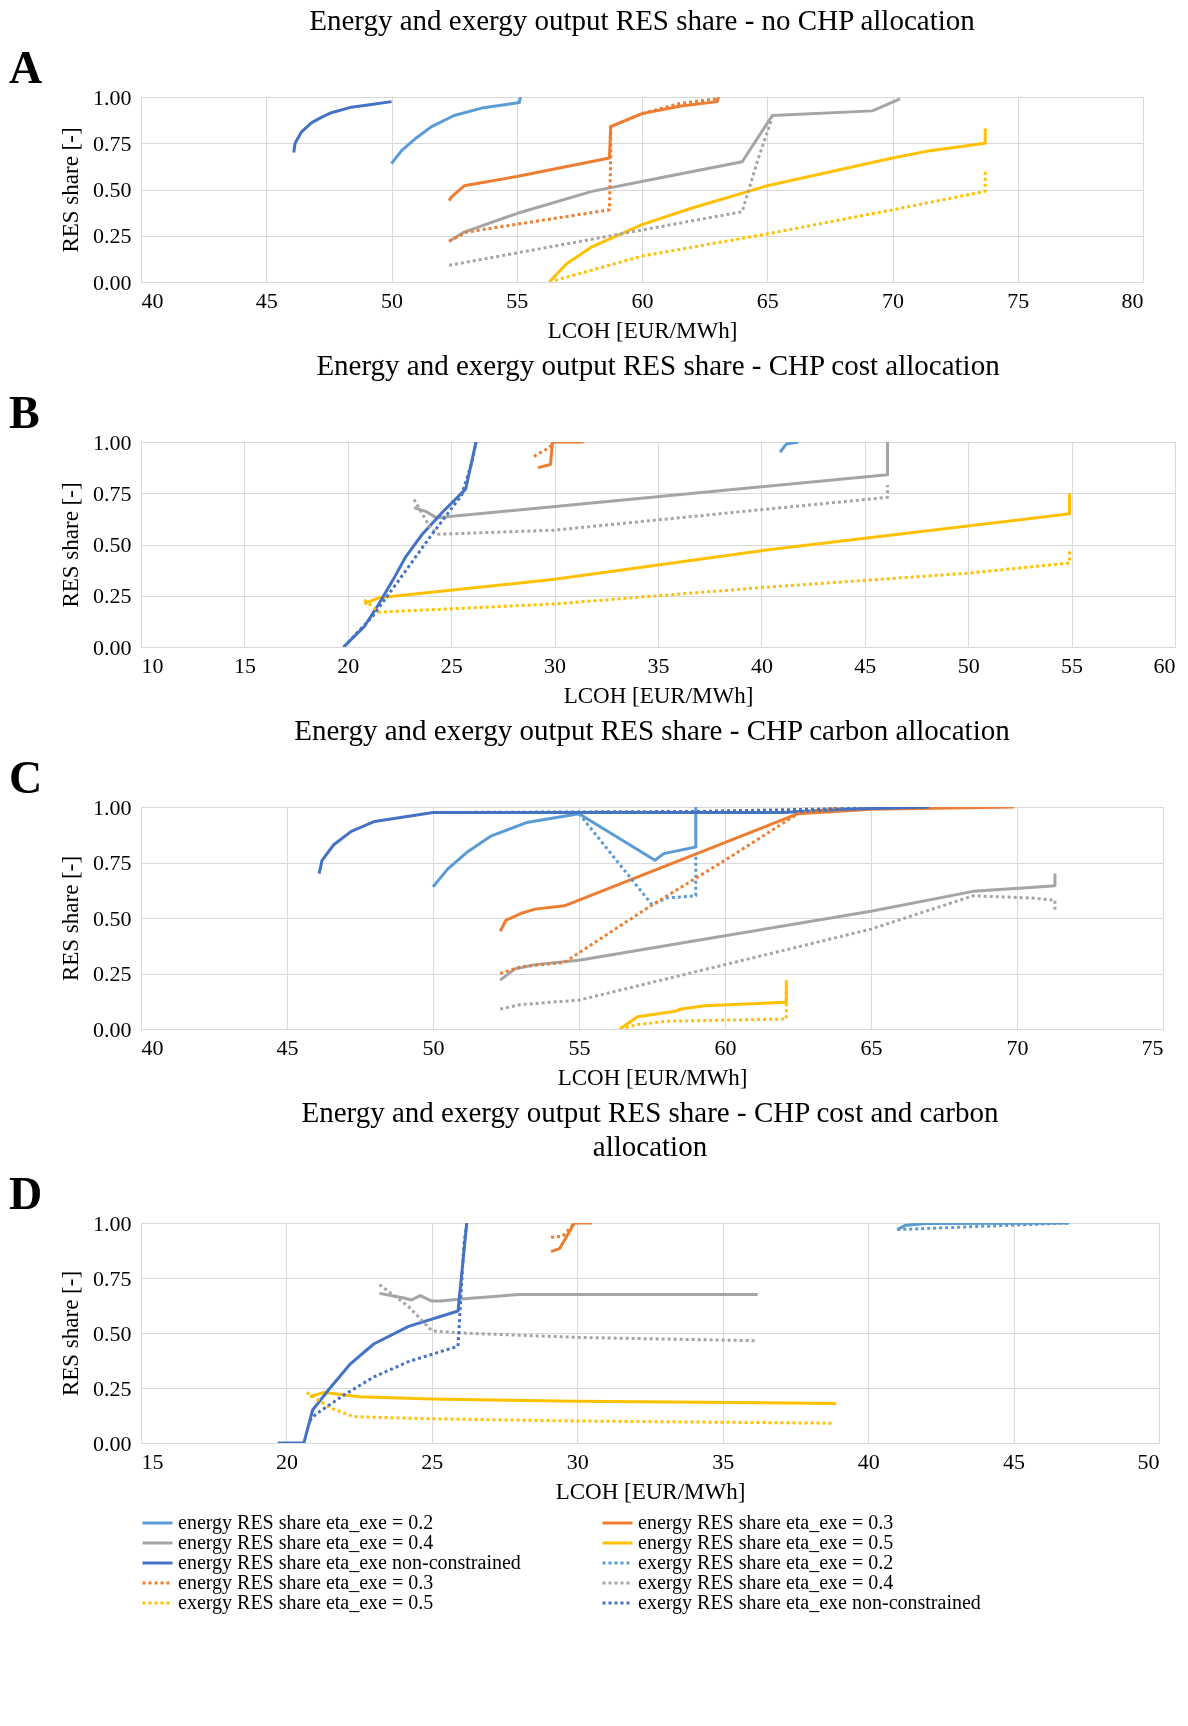 The height and width of the screenshot is (1726, 1188). What do you see at coordinates (658, 365) in the screenshot?
I see `chart-title: Energy and exergy output RES share - CHP cost allocation` at bounding box center [658, 365].